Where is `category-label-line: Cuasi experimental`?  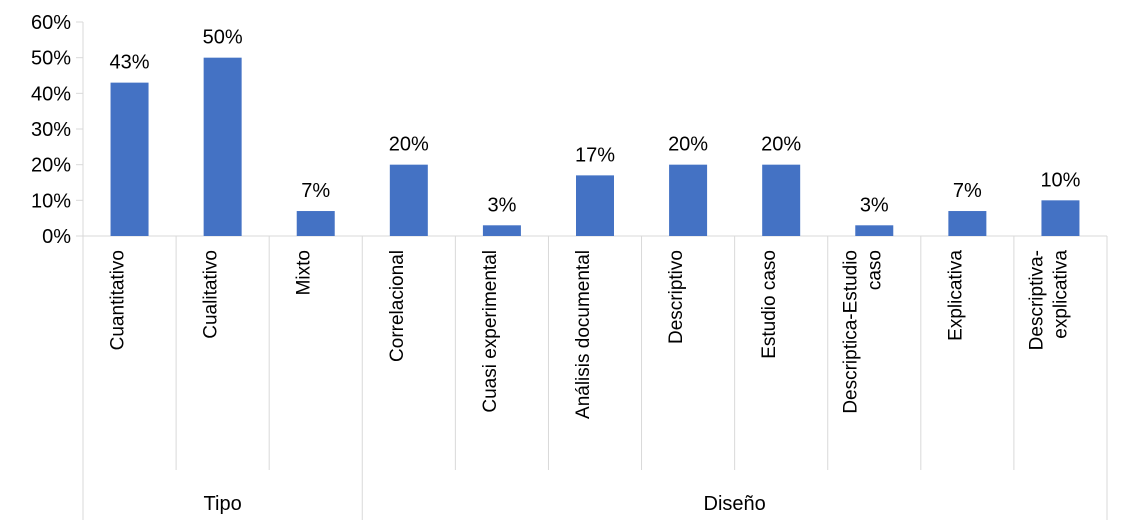
category-label-line: Cuasi experimental is located at coordinates (490, 331).